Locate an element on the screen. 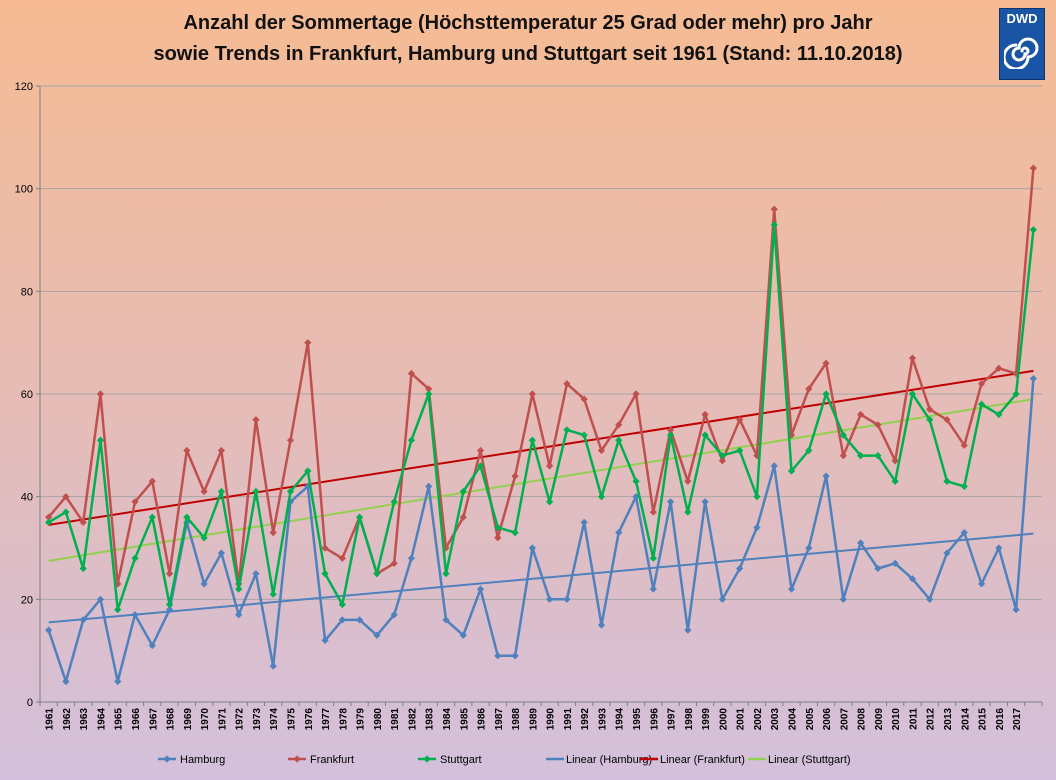 The image size is (1056, 780). y-axis-ticks: 0 20 40 60 80 100 120 is located at coordinates (27, 395).